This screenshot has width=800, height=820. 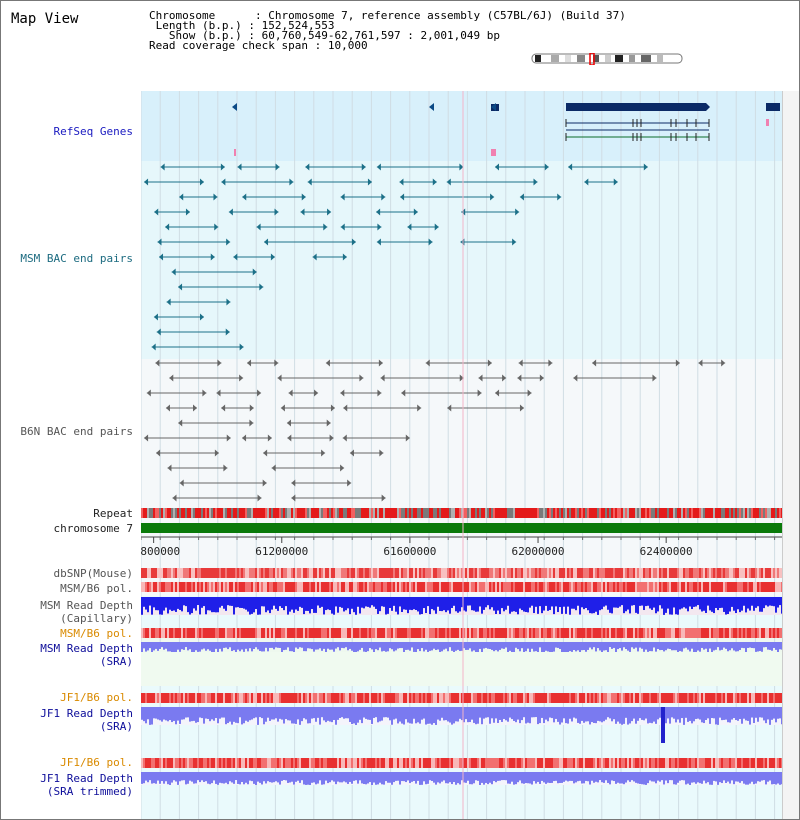 I want to click on vertical-scrollbar, so click(x=790, y=455).